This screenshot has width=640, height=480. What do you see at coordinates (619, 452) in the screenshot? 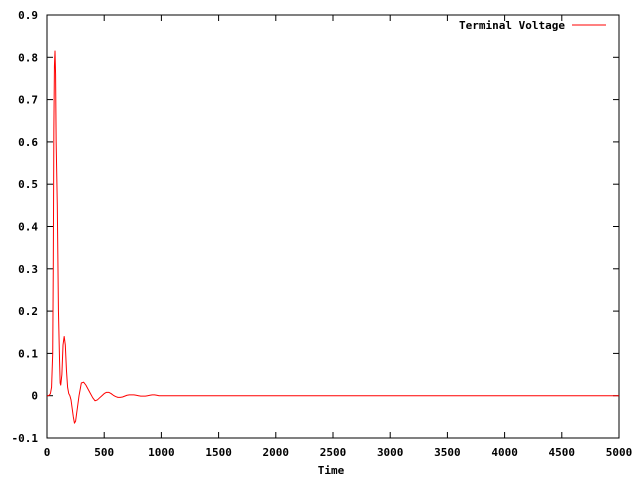
I see `x-tick-label: 5000` at bounding box center [619, 452].